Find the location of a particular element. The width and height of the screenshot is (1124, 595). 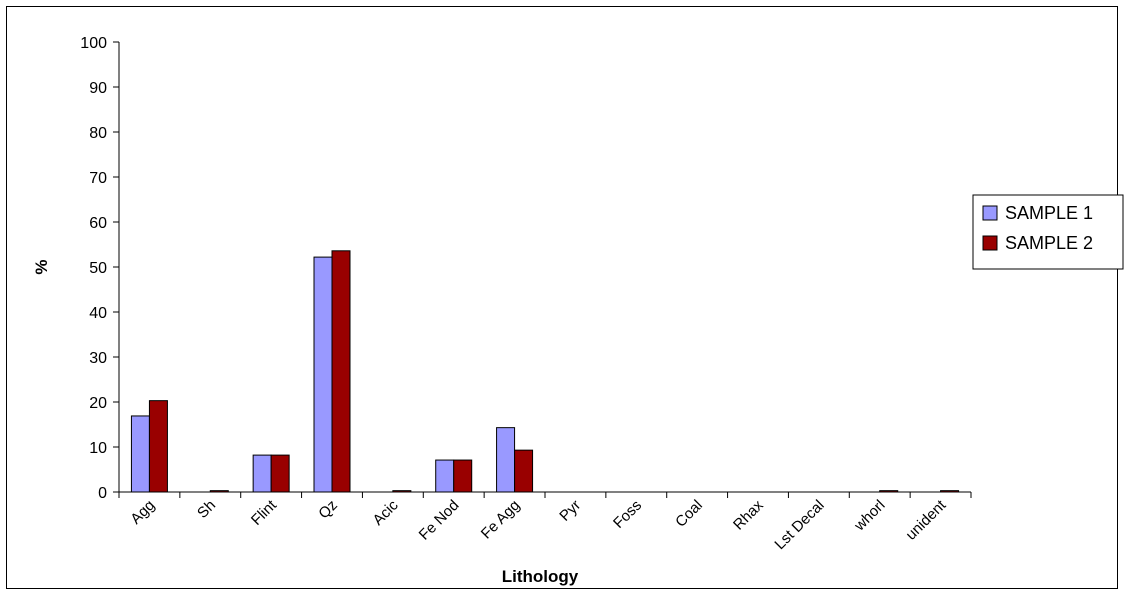

y-tick-label: 50 is located at coordinates (98, 268).